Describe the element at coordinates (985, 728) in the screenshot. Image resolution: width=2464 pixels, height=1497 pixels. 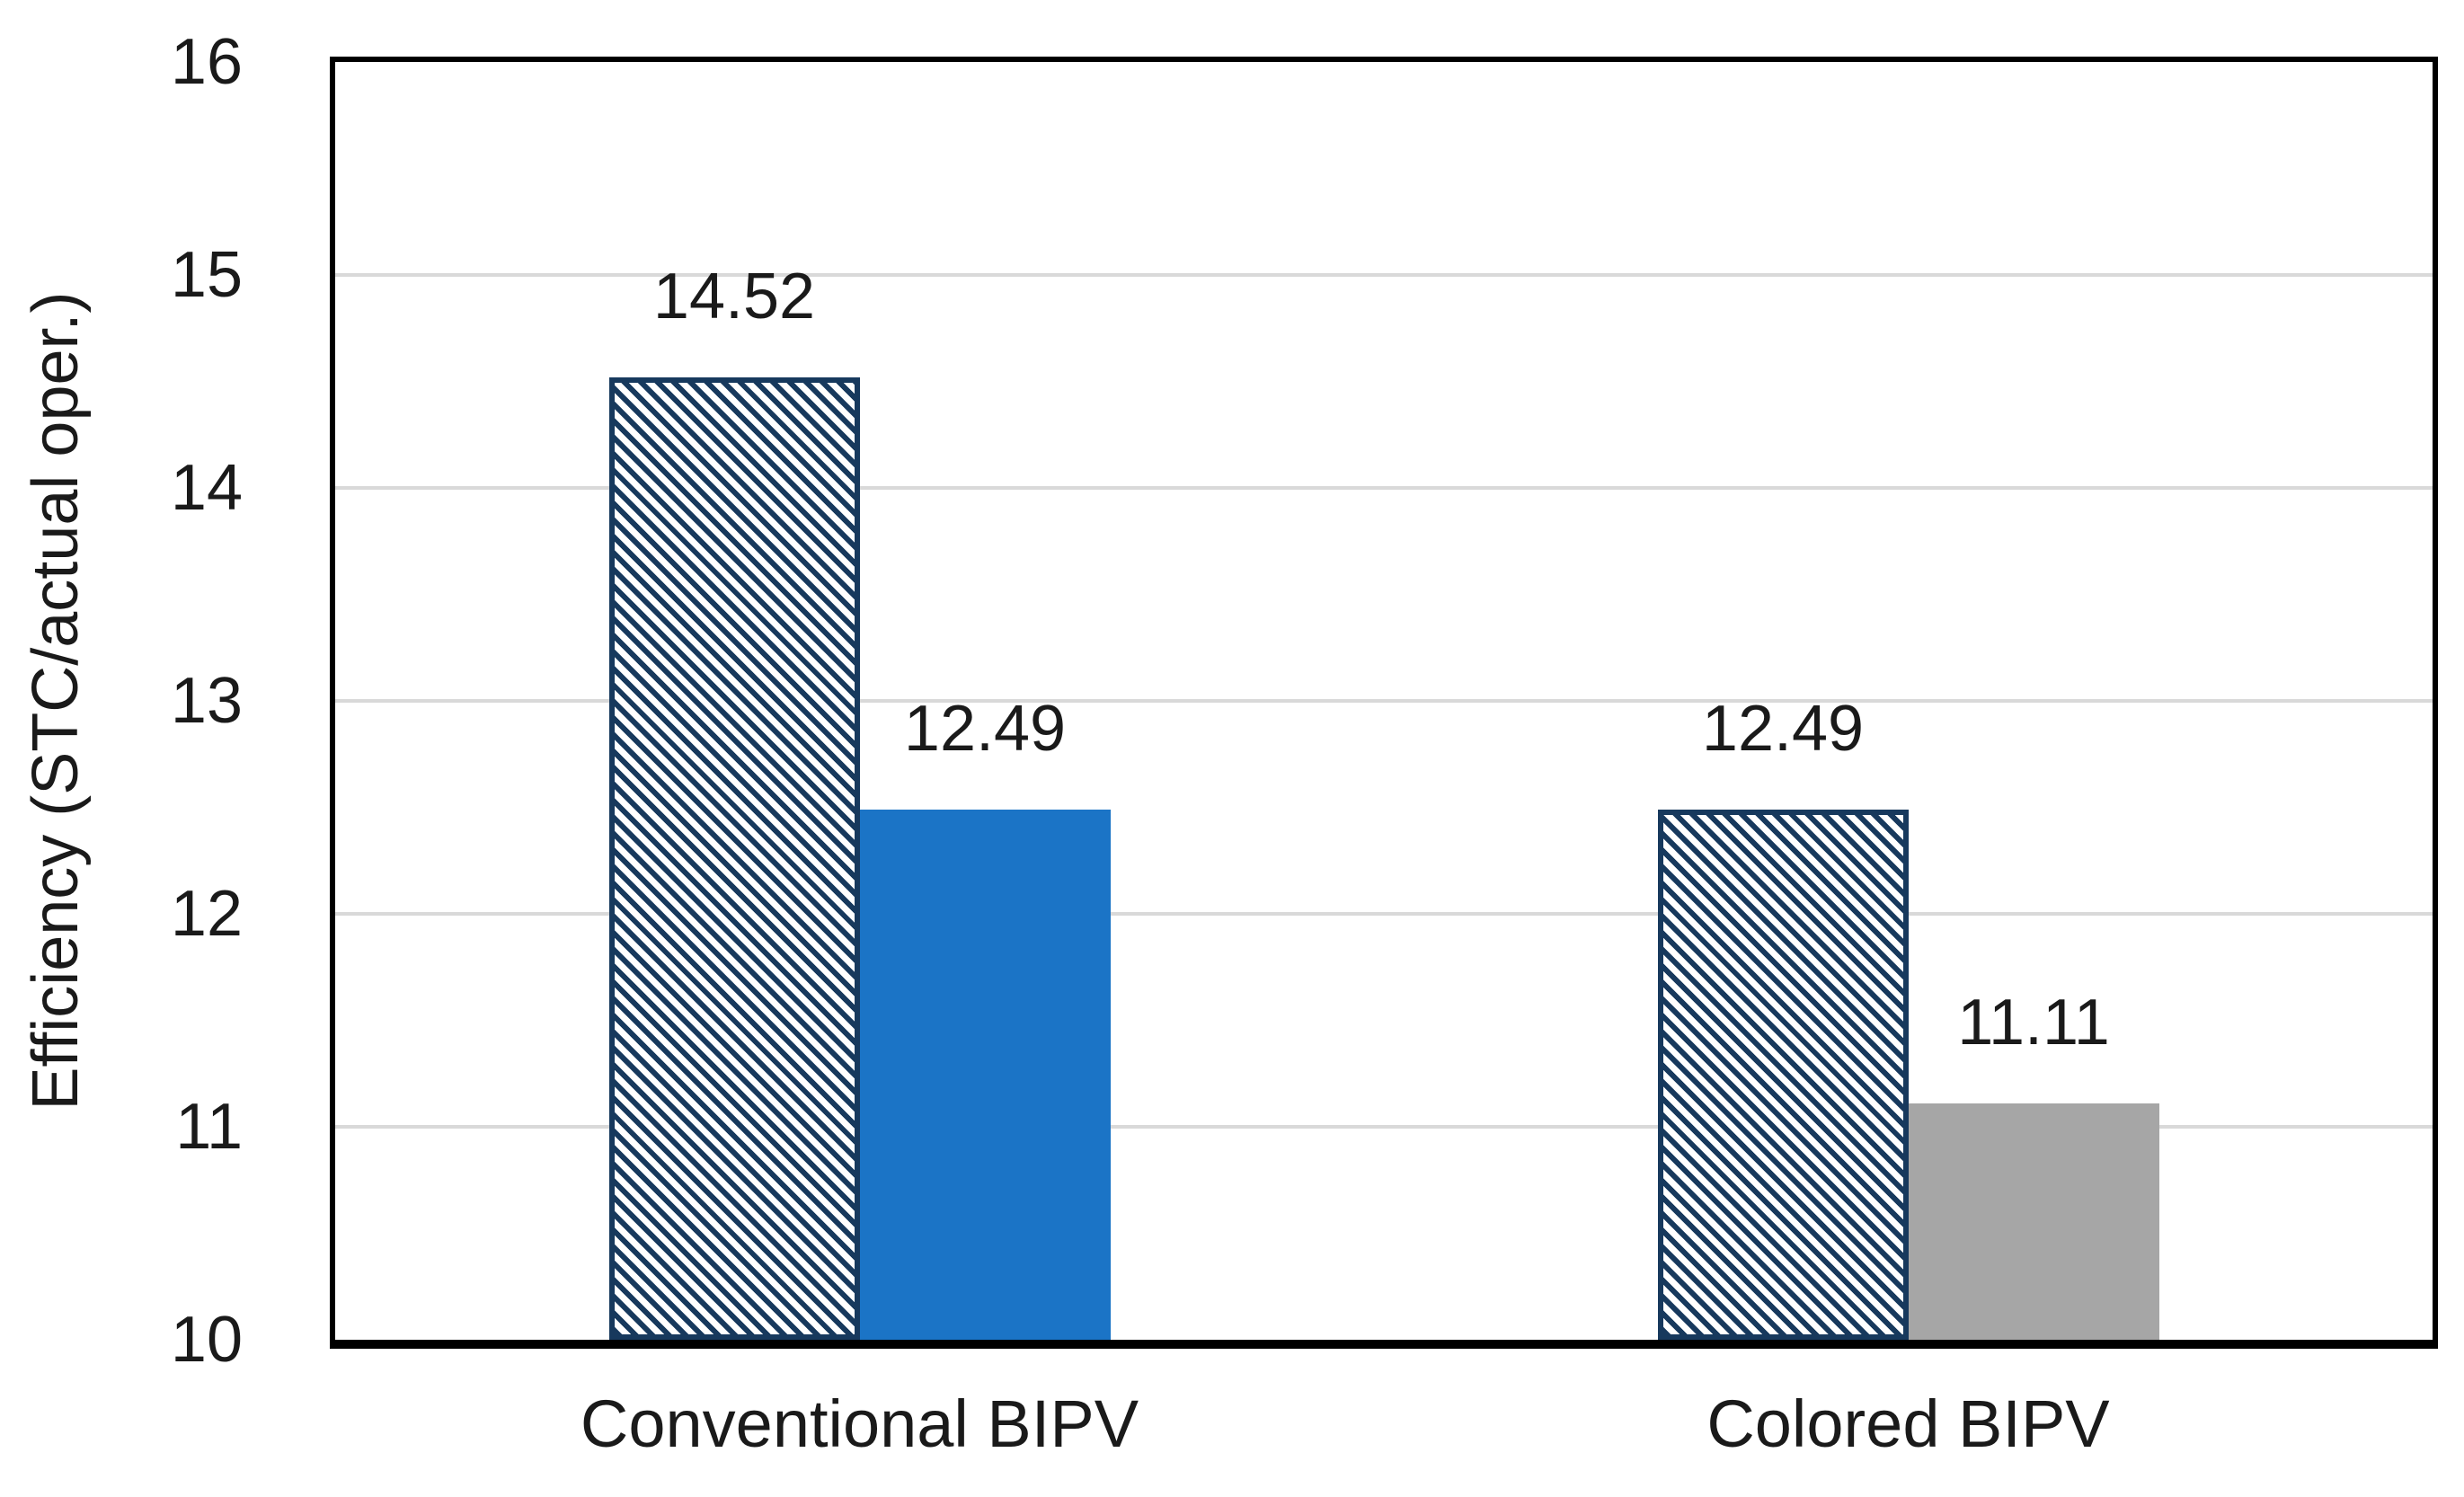
I see `value-label-conventional-bipv-1: 12.49` at that location.